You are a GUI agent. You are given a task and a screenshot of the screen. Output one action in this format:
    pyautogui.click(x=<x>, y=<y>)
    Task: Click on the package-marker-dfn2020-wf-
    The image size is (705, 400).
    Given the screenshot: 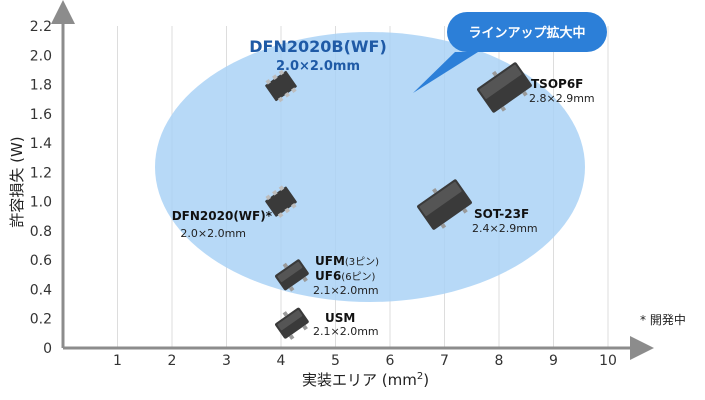 What is the action you would take?
    pyautogui.click(x=281, y=201)
    